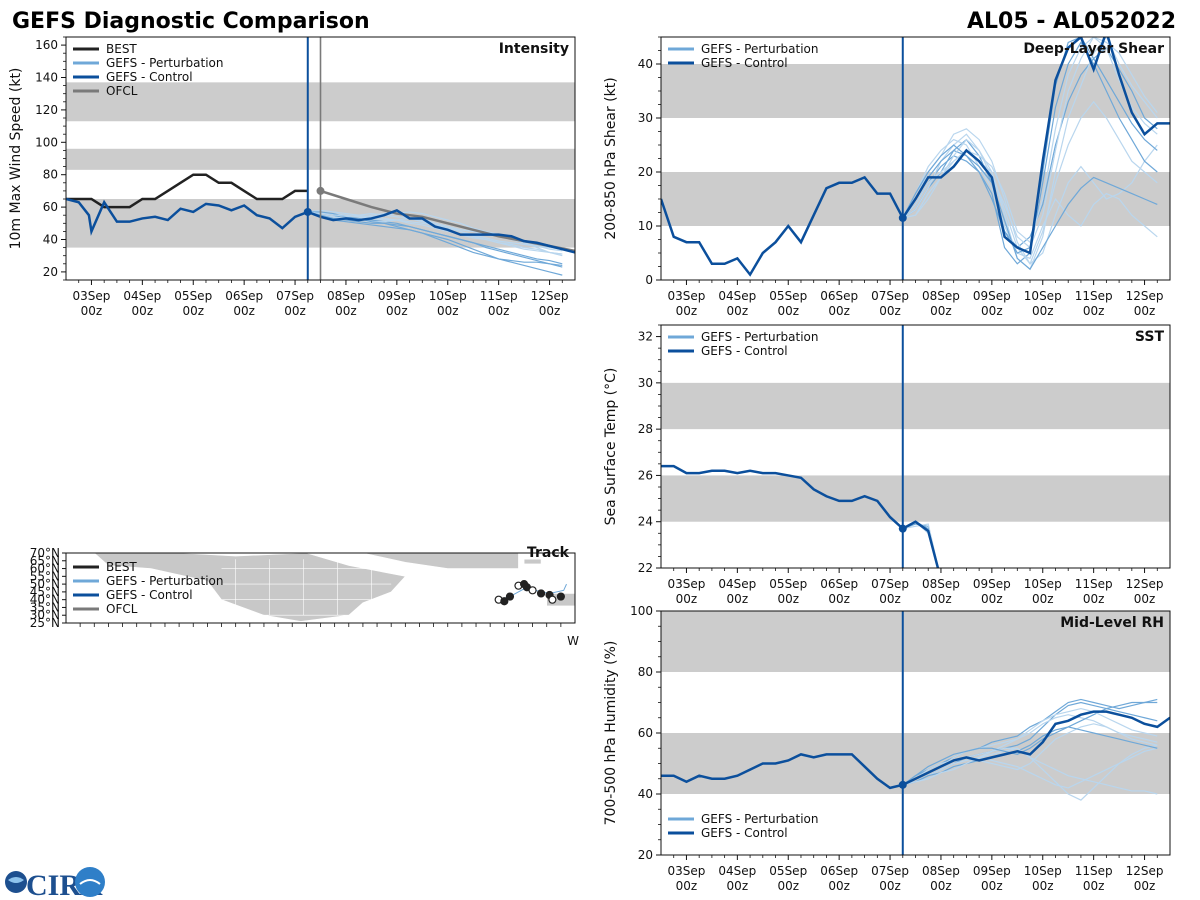 The width and height of the screenshot is (1200, 900). What do you see at coordinates (45, 576) in the screenshot?
I see `lat-tick-label: 55°N` at bounding box center [45, 576].